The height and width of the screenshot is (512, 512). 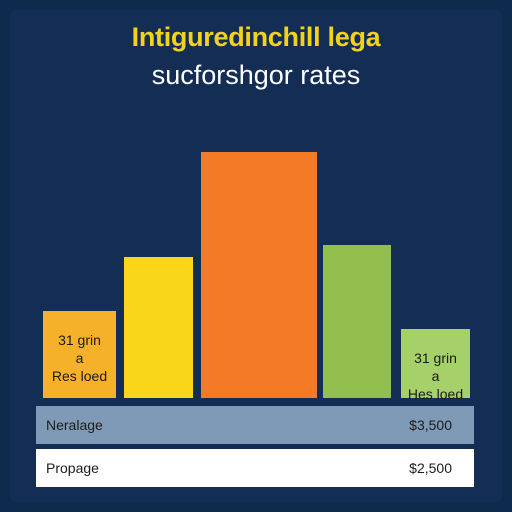 What do you see at coordinates (79, 376) in the screenshot?
I see `bar-data-label: Res loed` at bounding box center [79, 376].